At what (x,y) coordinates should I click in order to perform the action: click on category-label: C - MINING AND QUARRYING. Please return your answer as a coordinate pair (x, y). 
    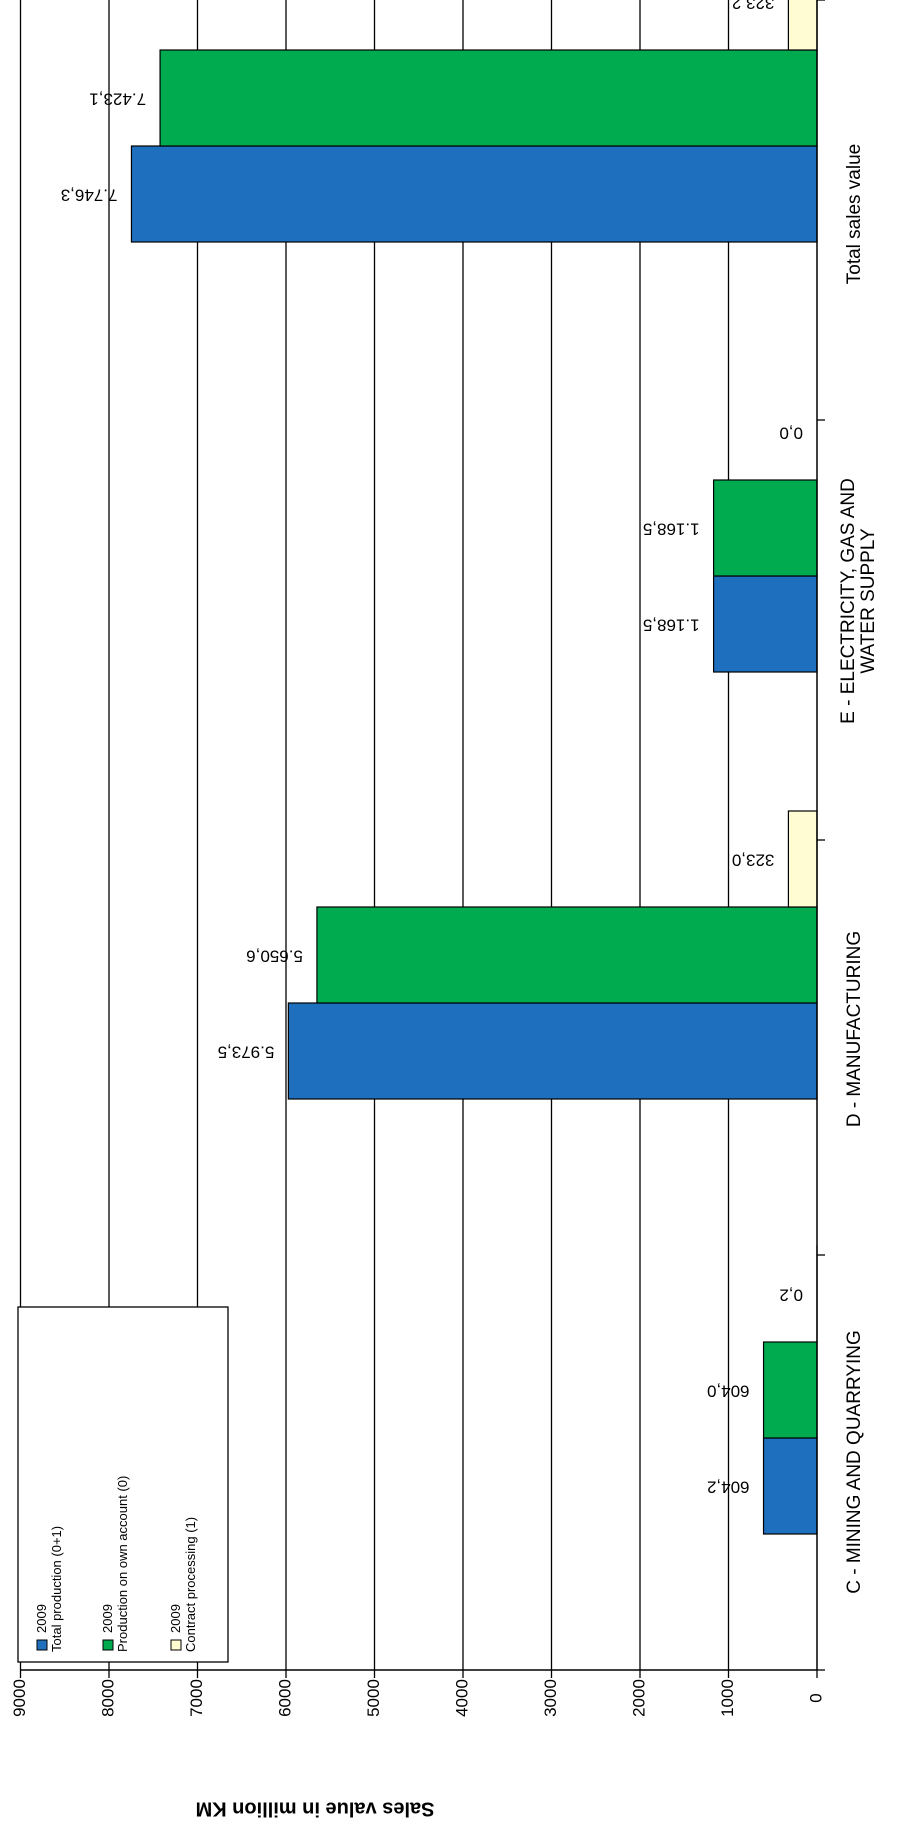
    Looking at the image, I should click on (854, 1462).